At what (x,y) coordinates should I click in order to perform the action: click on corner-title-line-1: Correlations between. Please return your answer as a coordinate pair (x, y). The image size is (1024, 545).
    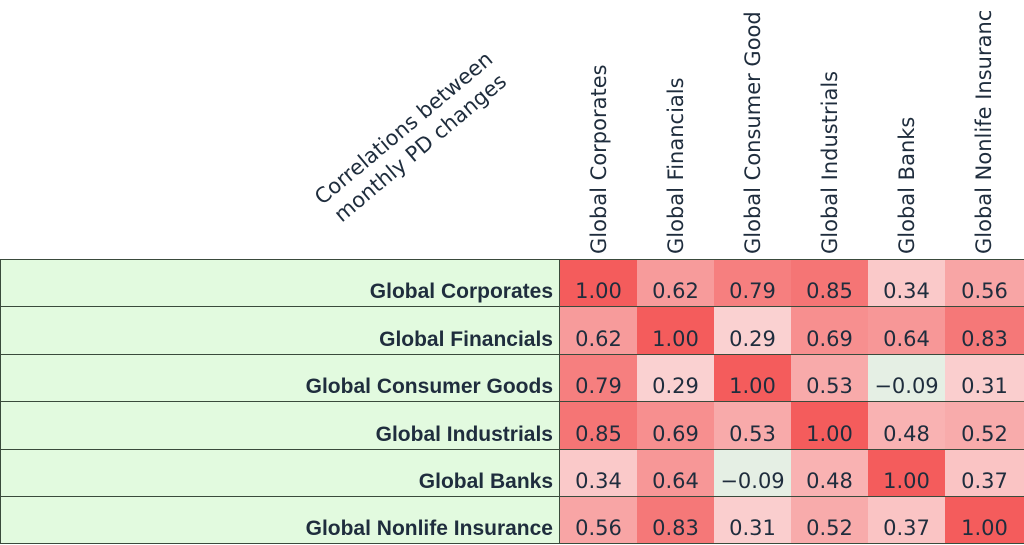
    Looking at the image, I should click on (404, 128).